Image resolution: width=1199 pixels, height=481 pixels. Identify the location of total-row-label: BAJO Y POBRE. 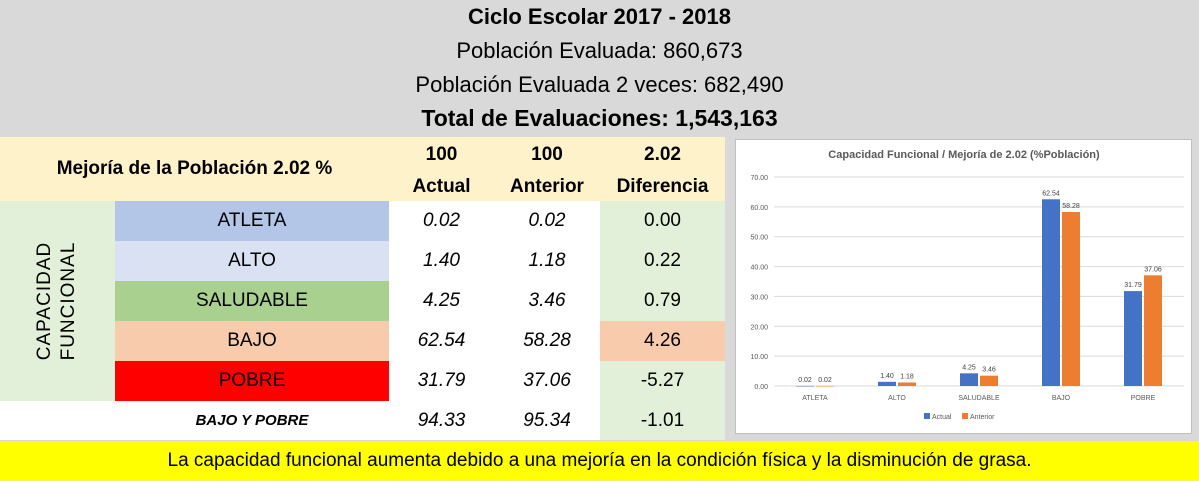
(252, 420).